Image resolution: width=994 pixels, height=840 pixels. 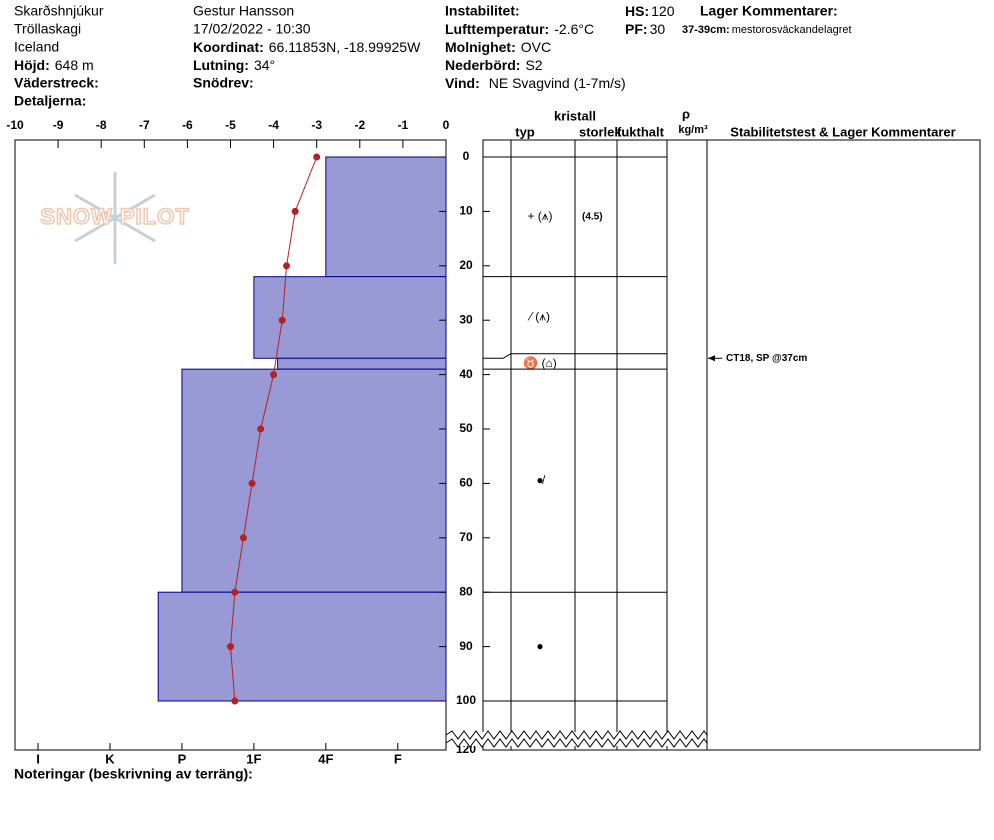 What do you see at coordinates (221, 65) in the screenshot?
I see `label: Lutning:` at bounding box center [221, 65].